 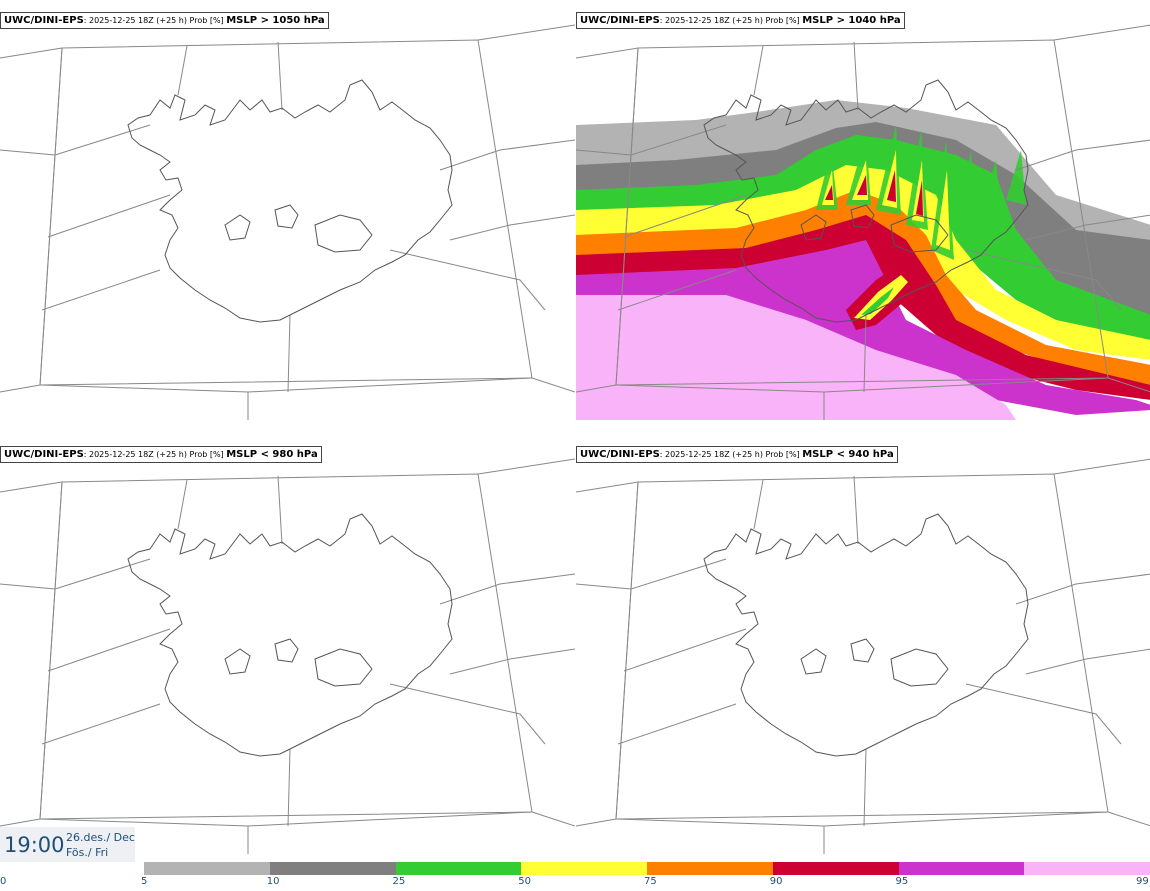 What do you see at coordinates (1142, 881) in the screenshot?
I see `colorbar-tick-label: 99` at bounding box center [1142, 881].